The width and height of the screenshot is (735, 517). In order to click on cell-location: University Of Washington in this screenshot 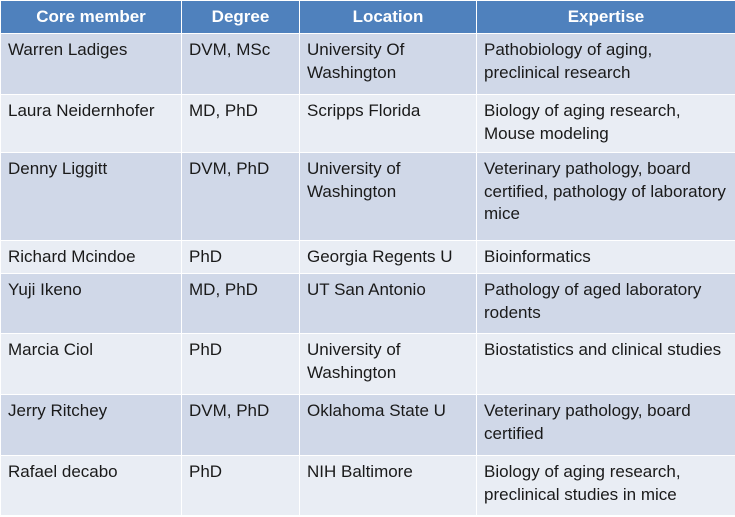, I will do `click(388, 64)`.